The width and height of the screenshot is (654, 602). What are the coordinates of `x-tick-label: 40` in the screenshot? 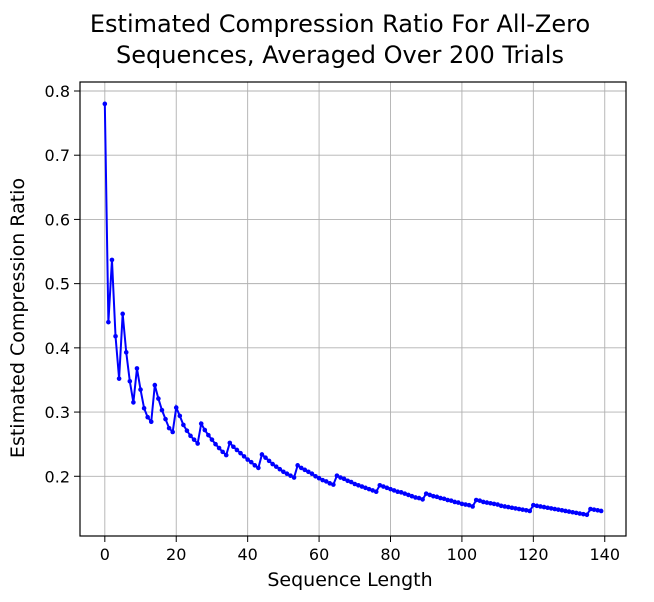 It's located at (247, 554).